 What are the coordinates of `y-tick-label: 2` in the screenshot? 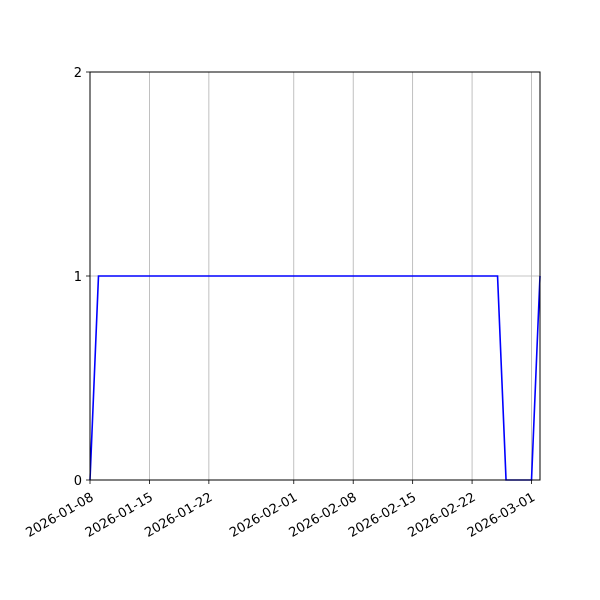 It's located at (78, 73).